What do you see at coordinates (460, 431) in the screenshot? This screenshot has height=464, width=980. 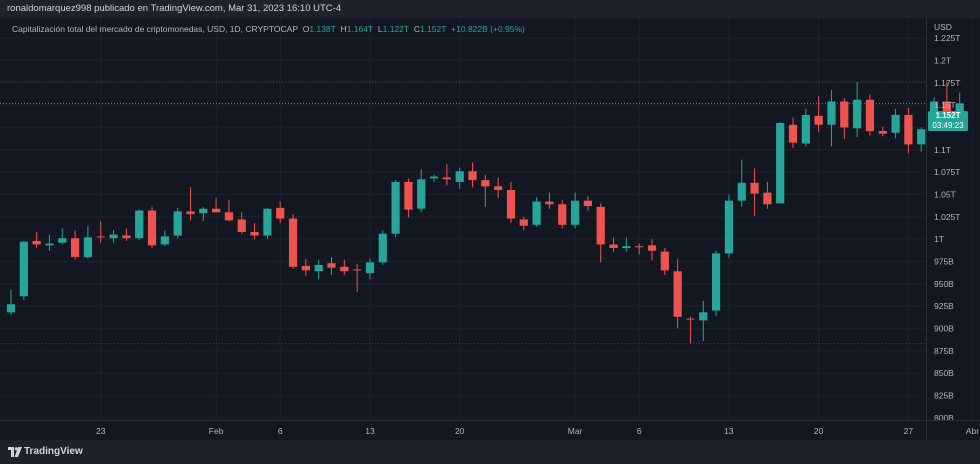 I see `x-tick-label: 20` at bounding box center [460, 431].